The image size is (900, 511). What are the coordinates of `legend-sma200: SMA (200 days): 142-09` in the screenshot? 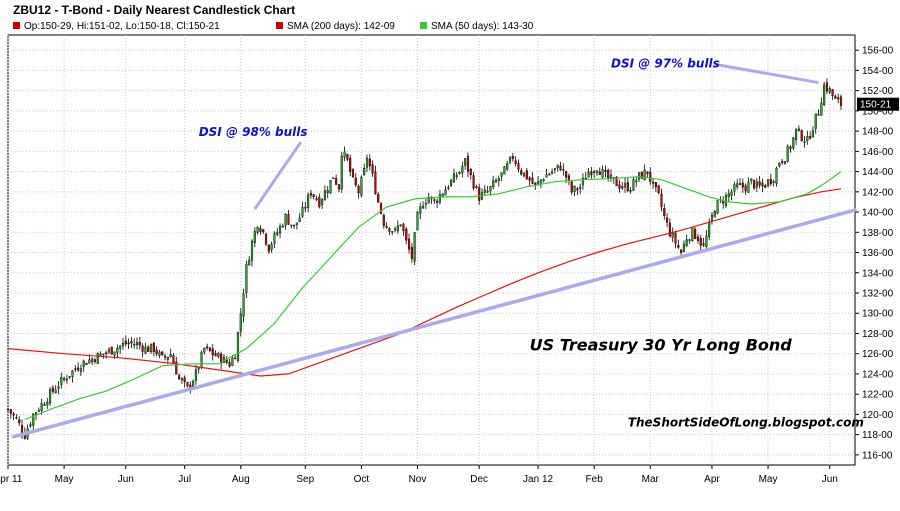 It's located at (341, 26).